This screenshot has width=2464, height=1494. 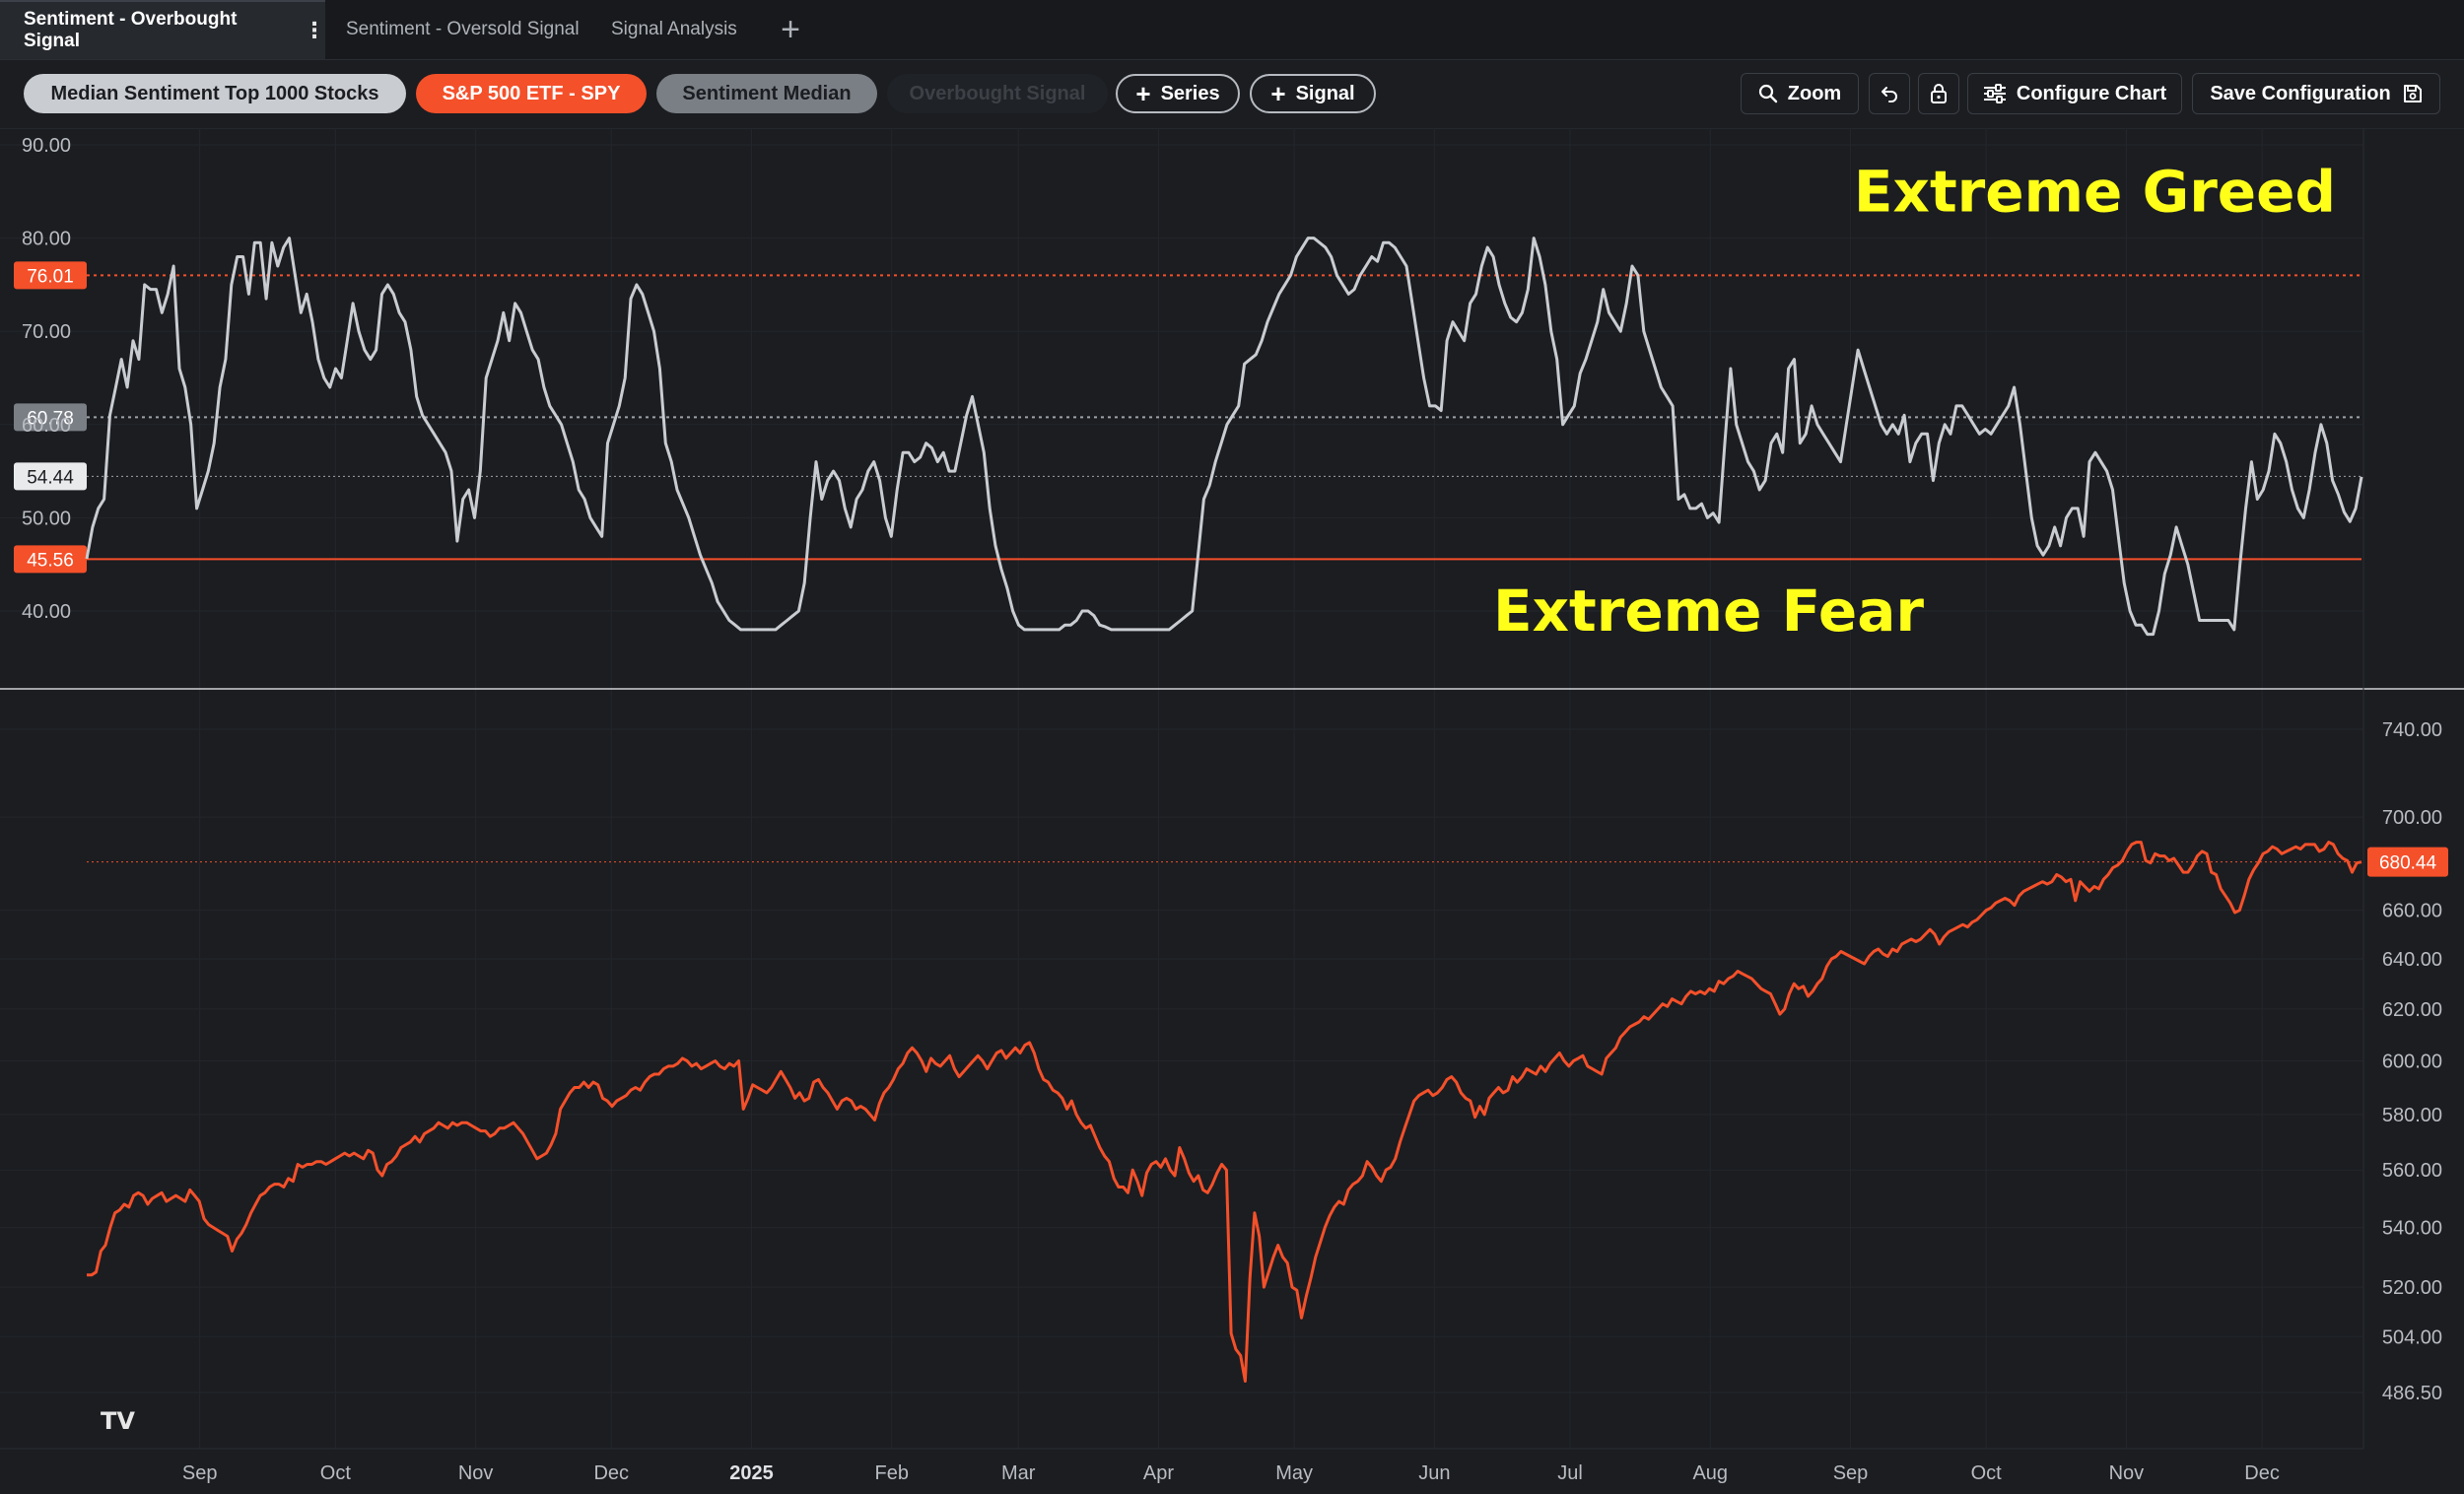 I want to click on pill-label: S&P 500 ETF - SPY, so click(x=531, y=93).